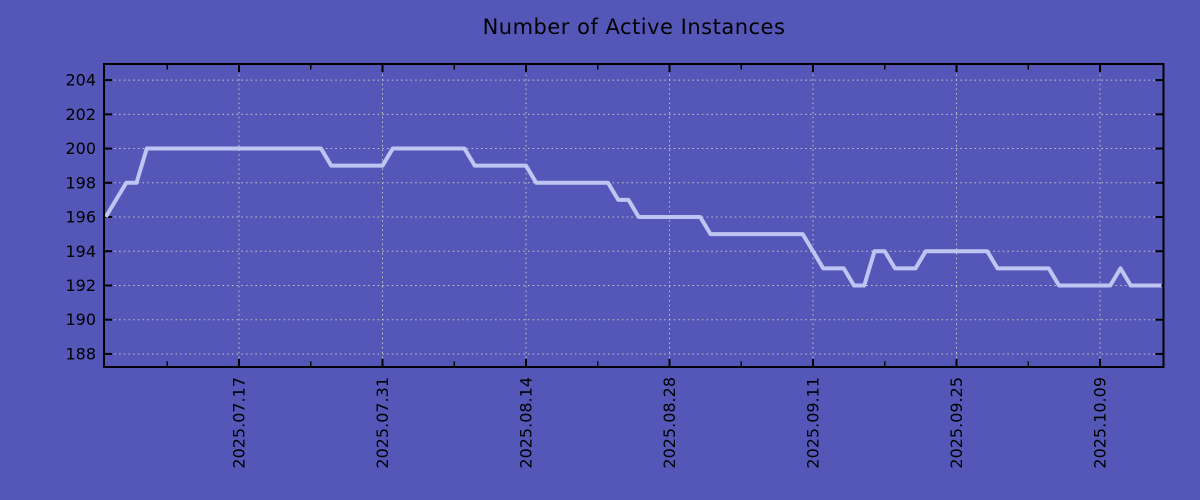 This screenshot has height=500, width=1200. I want to click on x-tick-label: 2025.10.09, so click(1100, 423).